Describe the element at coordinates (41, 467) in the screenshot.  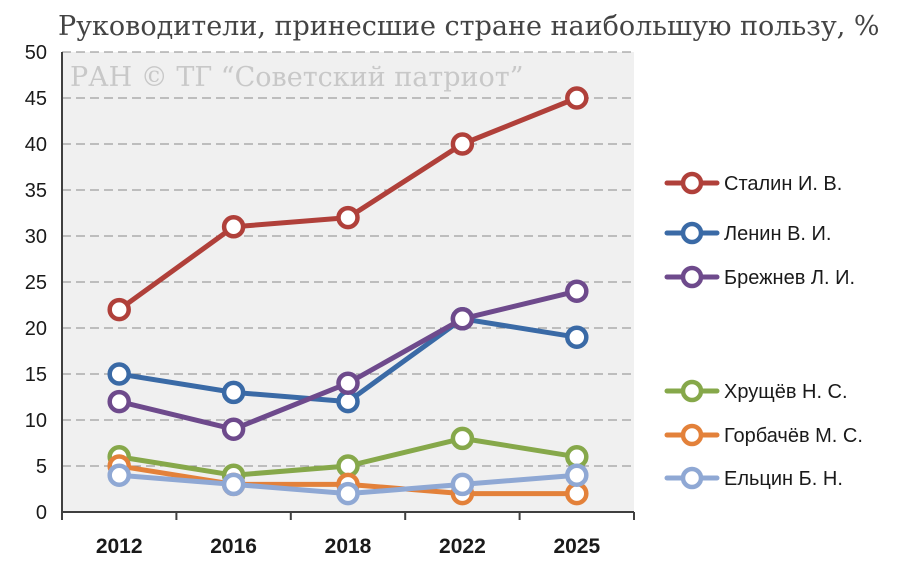
I see `y-tick-label: 5` at that location.